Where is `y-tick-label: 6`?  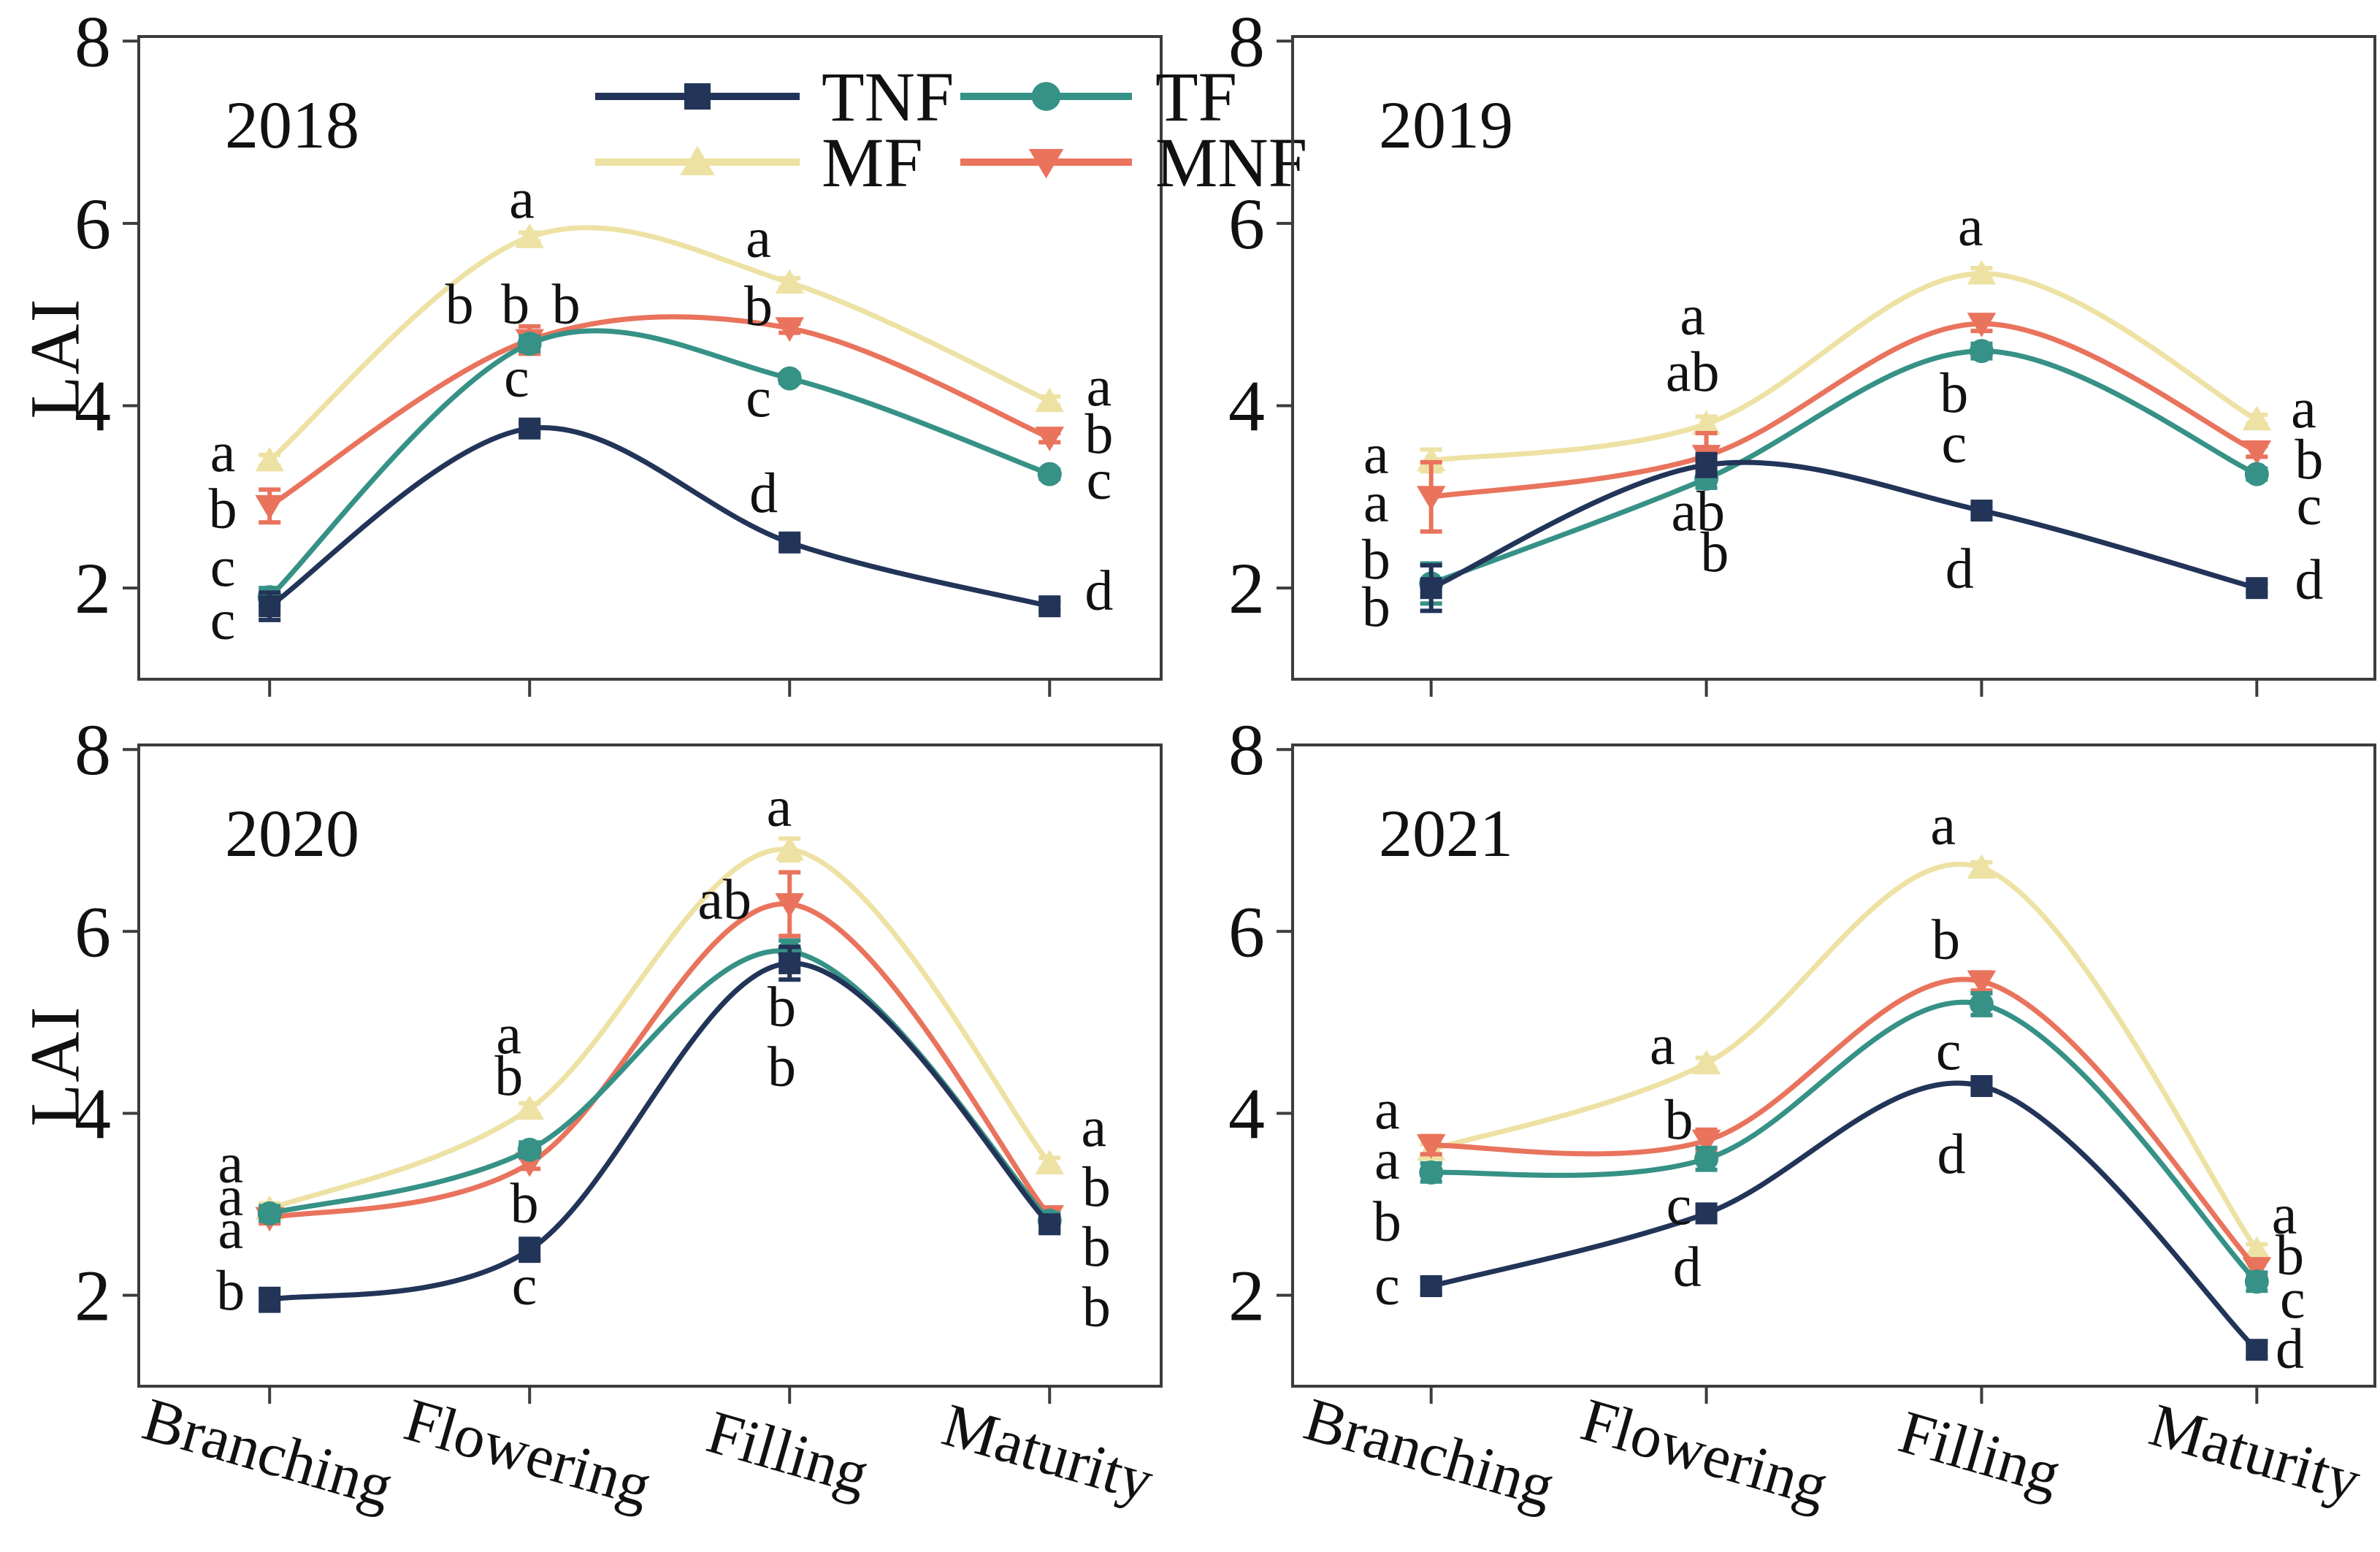 y-tick-label: 6 is located at coordinates (1246, 223).